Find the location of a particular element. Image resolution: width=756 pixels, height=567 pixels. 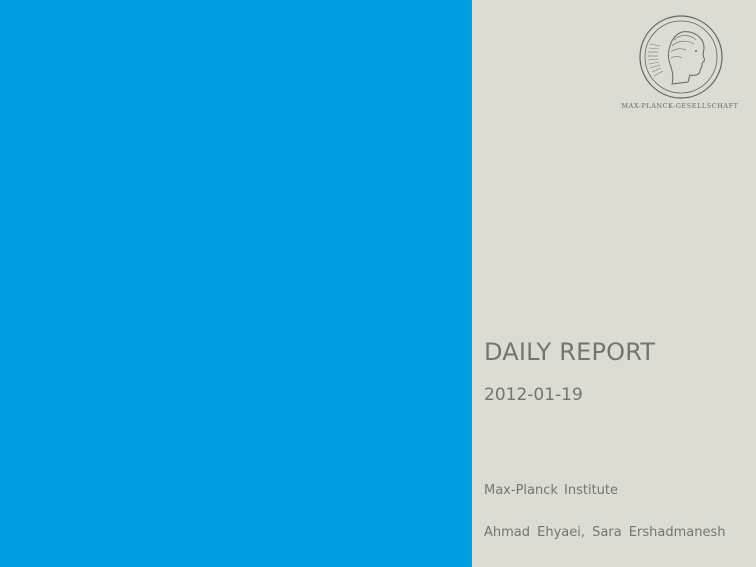

minerva-seal-icon is located at coordinates (681, 57).